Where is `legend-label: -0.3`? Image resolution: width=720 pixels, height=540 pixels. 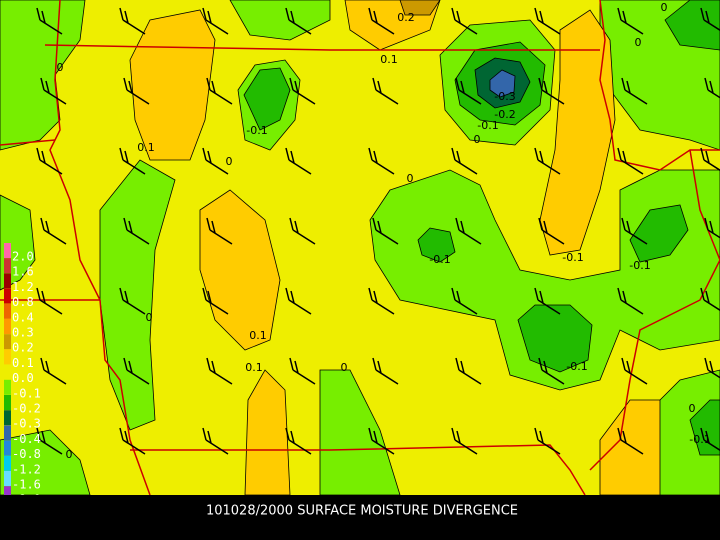
legend-label: -0.3 is located at coordinates (26, 424).